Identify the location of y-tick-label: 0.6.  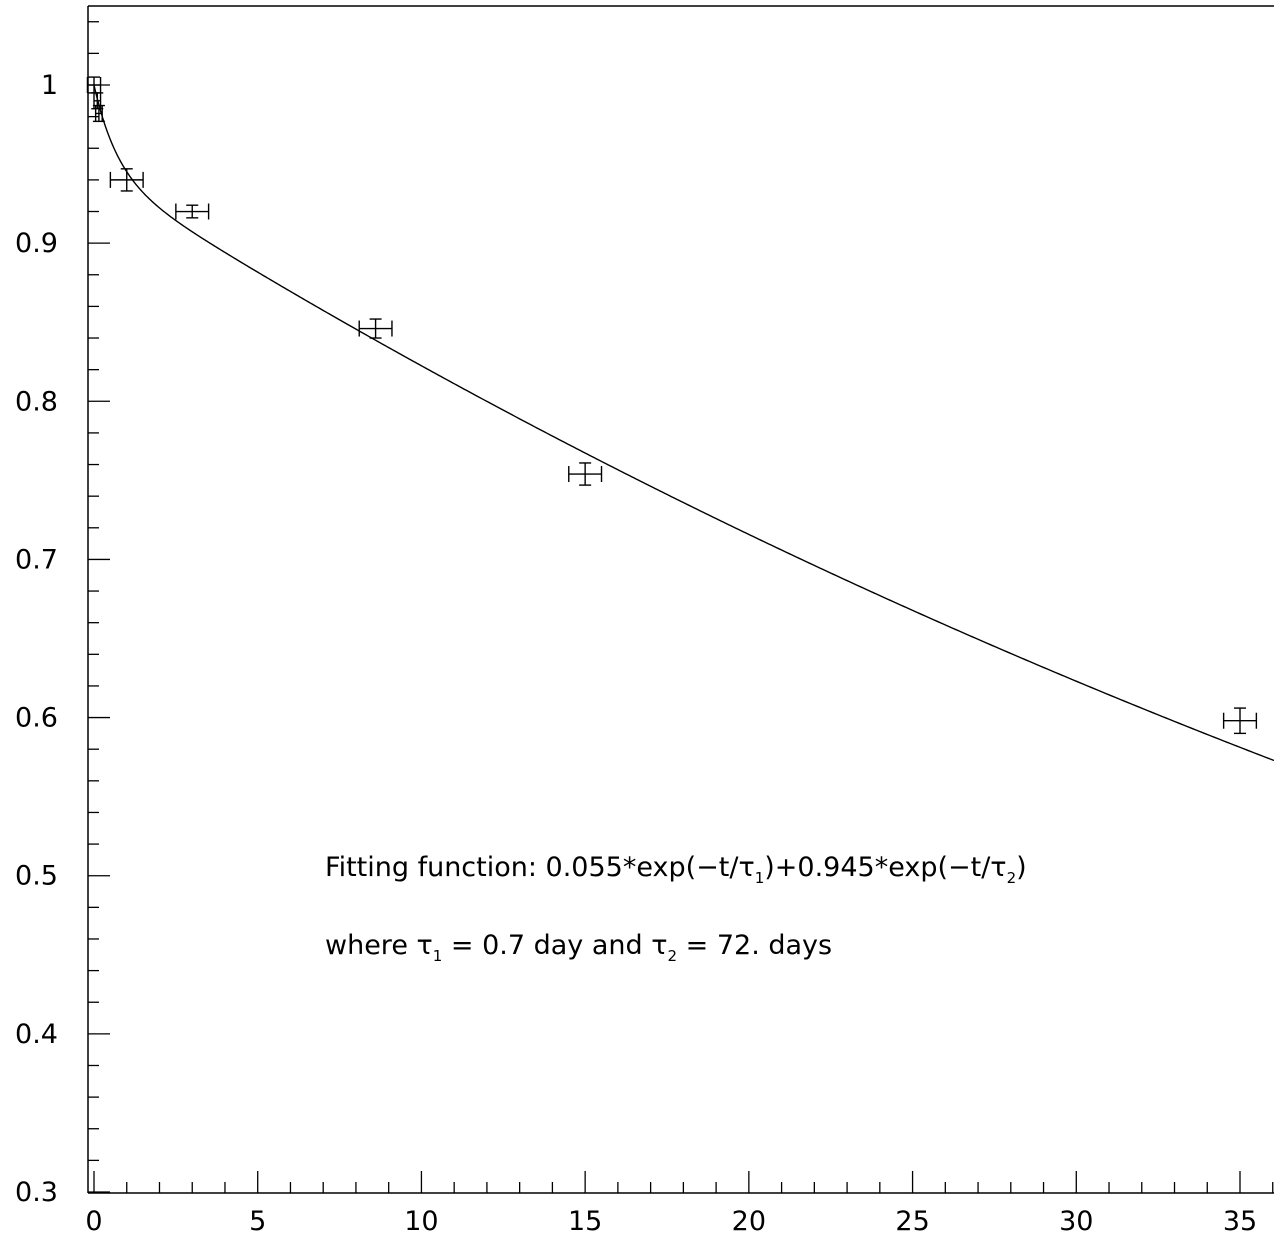
(36, 718).